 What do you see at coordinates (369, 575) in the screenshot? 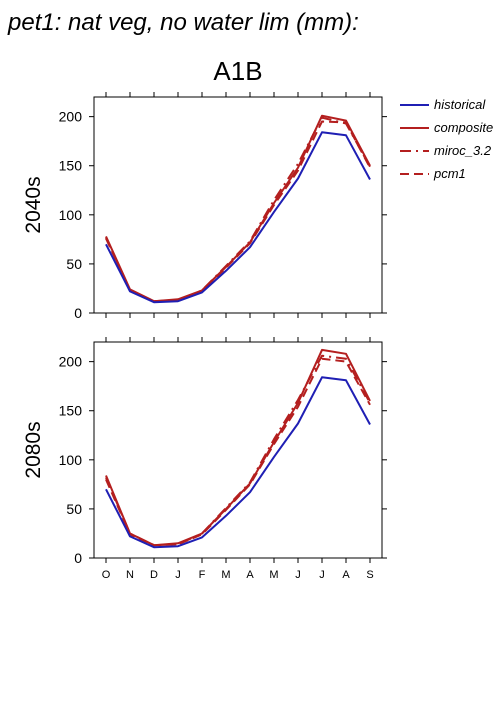
I see `x-tick-label: S` at bounding box center [369, 575].